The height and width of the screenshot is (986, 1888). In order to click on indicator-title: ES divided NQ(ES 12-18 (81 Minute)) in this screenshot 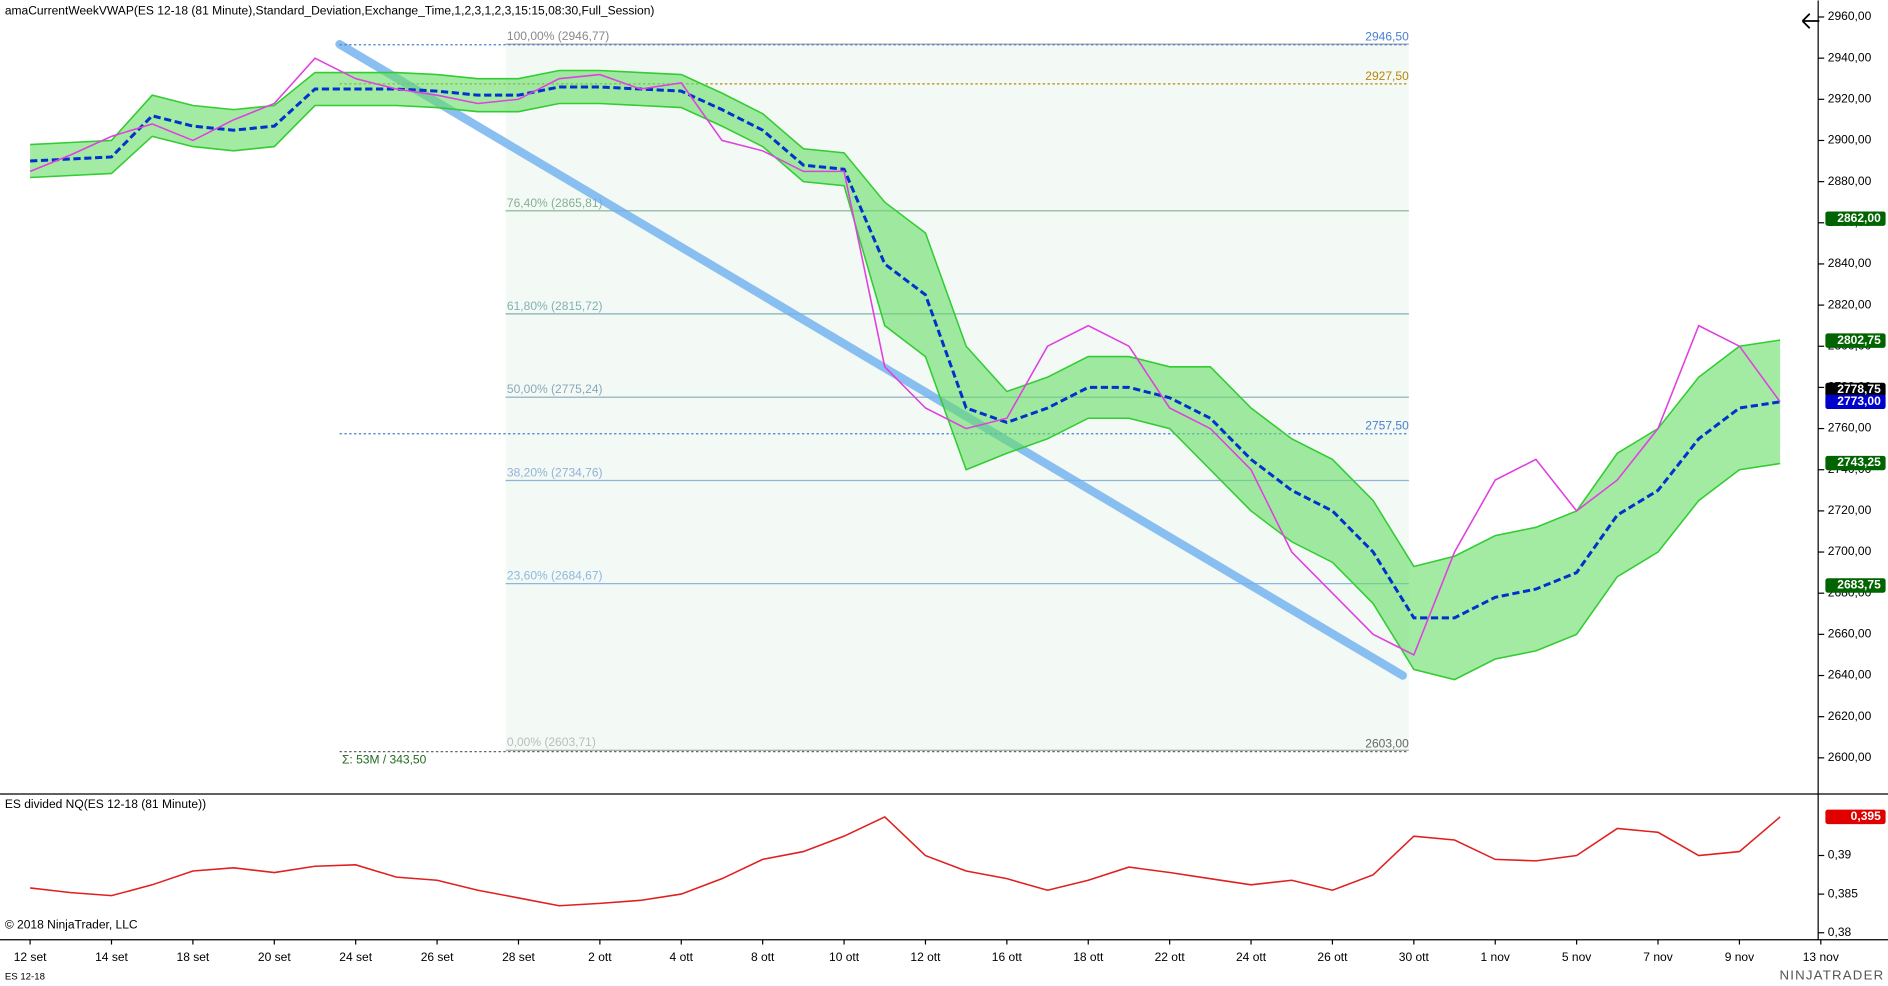, I will do `click(105, 804)`.